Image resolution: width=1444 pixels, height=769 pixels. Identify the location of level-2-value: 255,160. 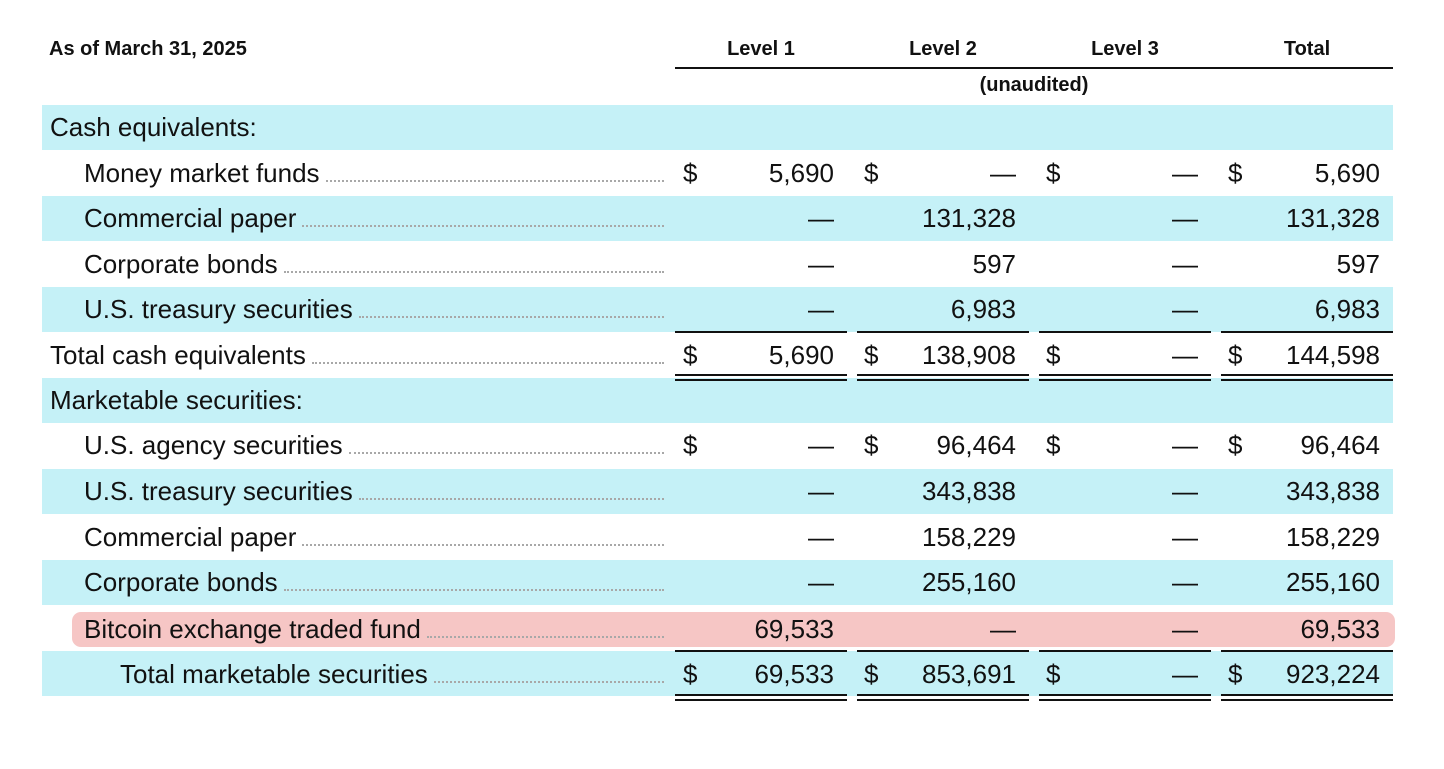
(969, 582).